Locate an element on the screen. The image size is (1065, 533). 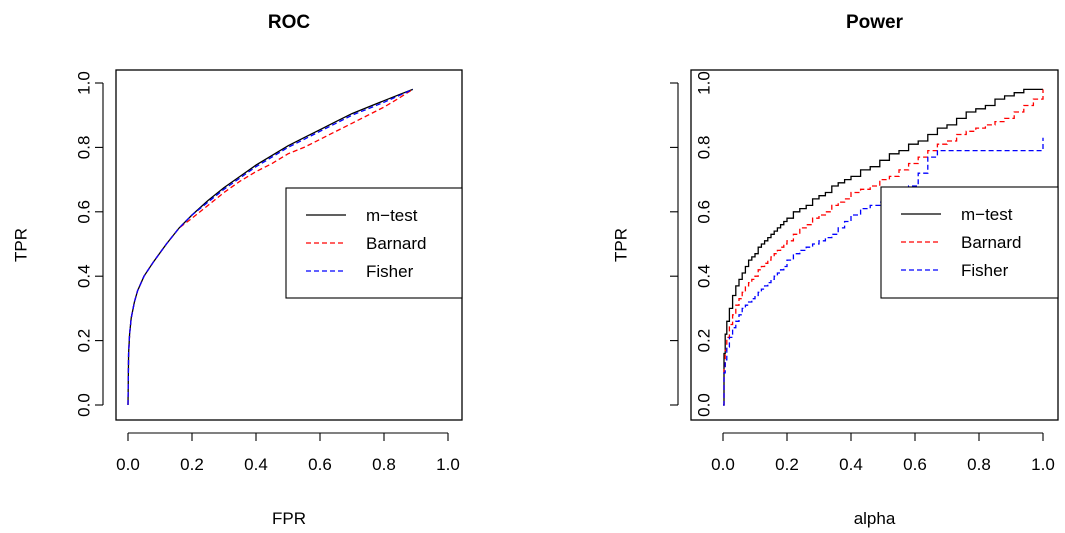
chart-title: ROC is located at coordinates (289, 22).